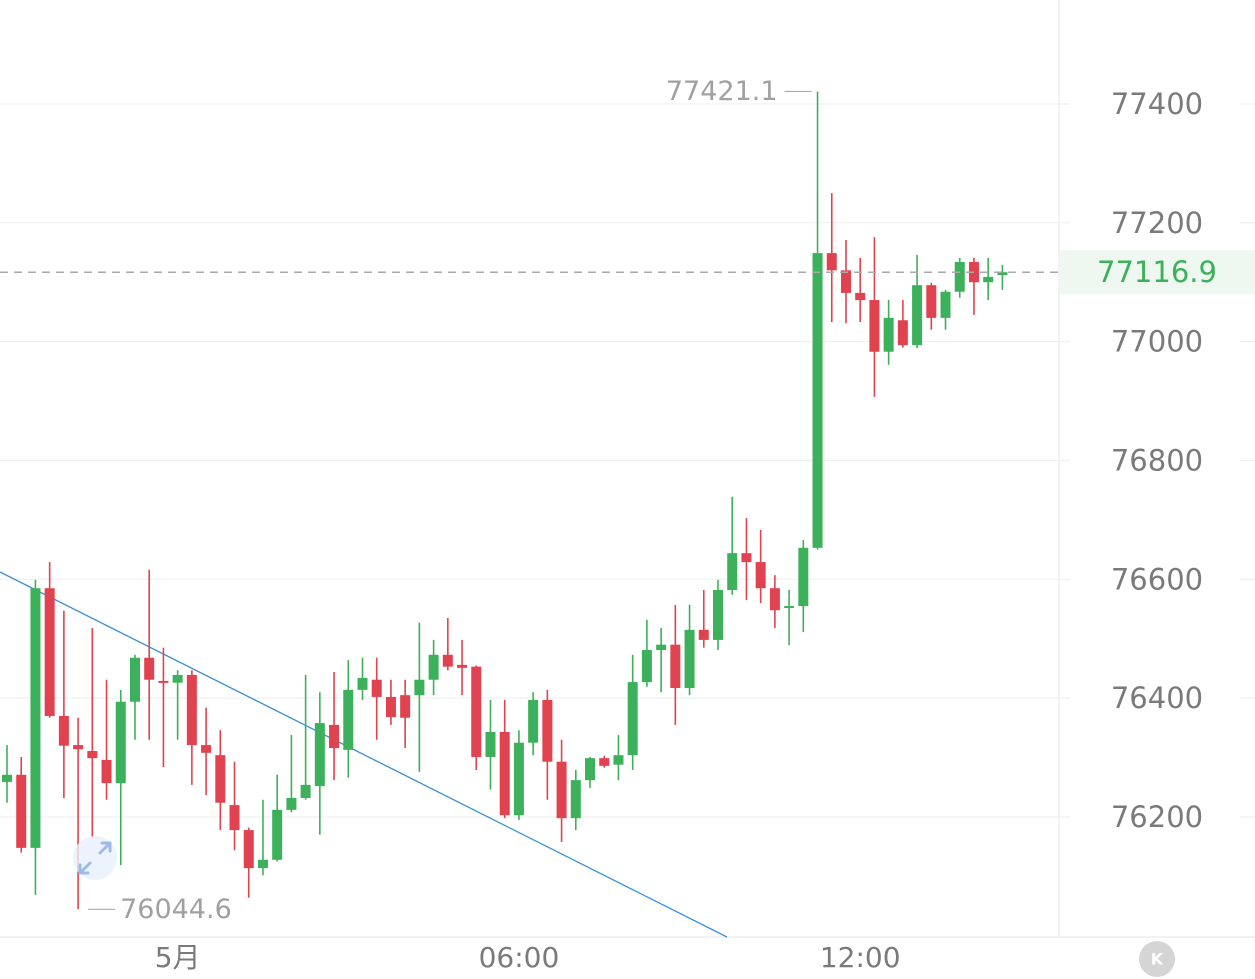 Image resolution: width=1255 pixels, height=979 pixels. Describe the element at coordinates (1157, 104) in the screenshot. I see `y-tick-label: 77400` at that location.